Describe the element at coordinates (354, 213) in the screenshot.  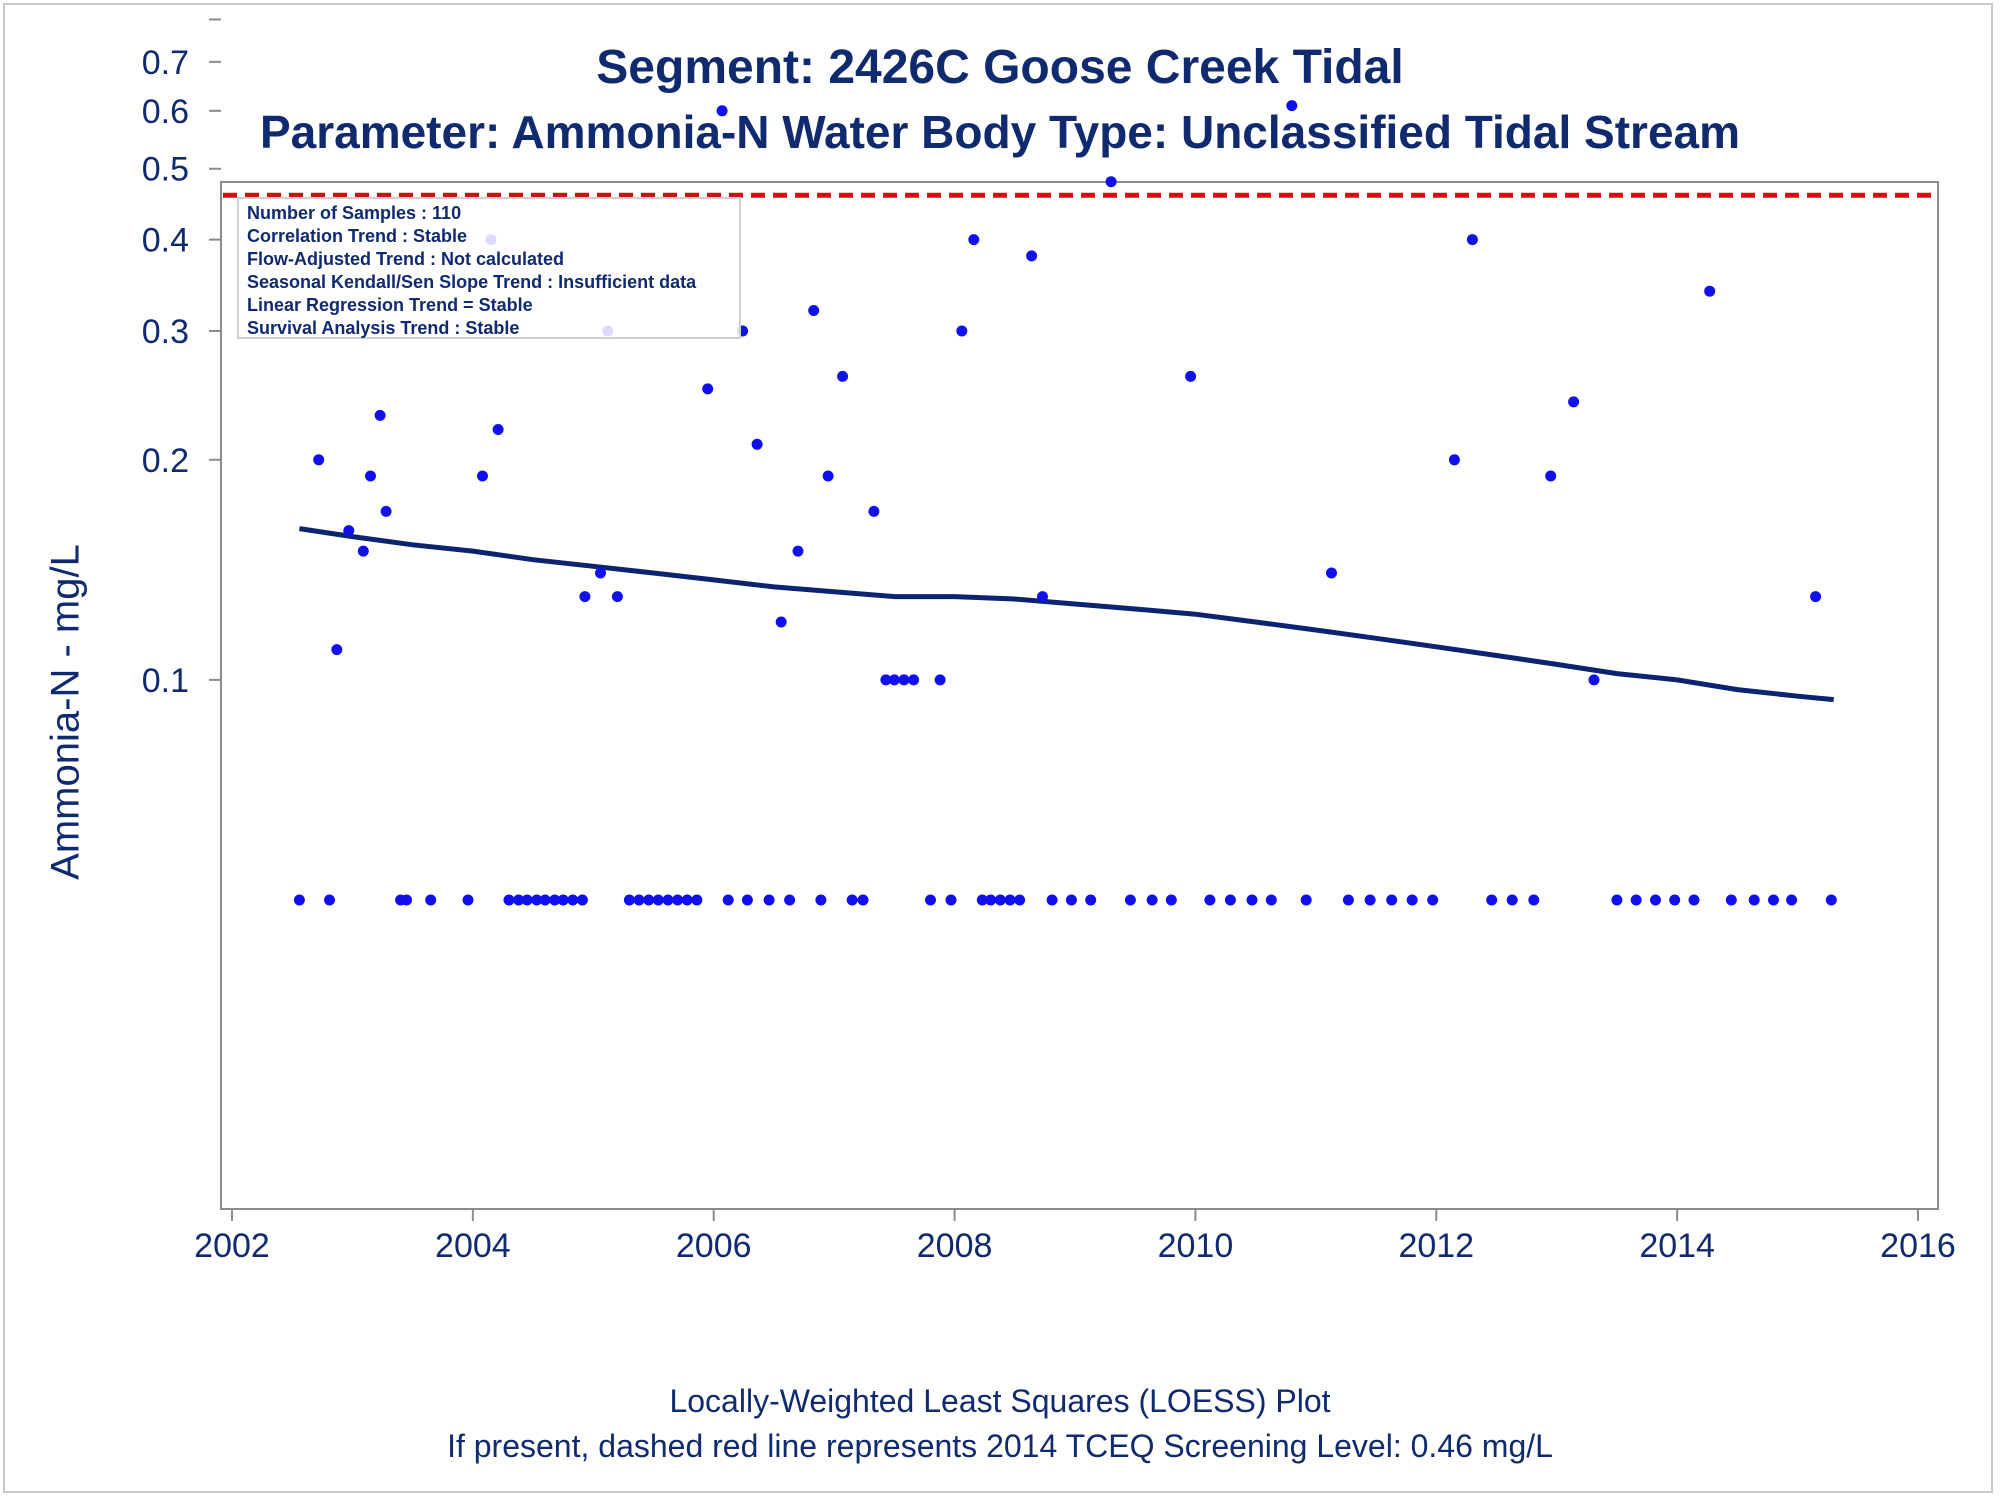
I see `stat-sample-count: Number of Samples : 110` at that location.